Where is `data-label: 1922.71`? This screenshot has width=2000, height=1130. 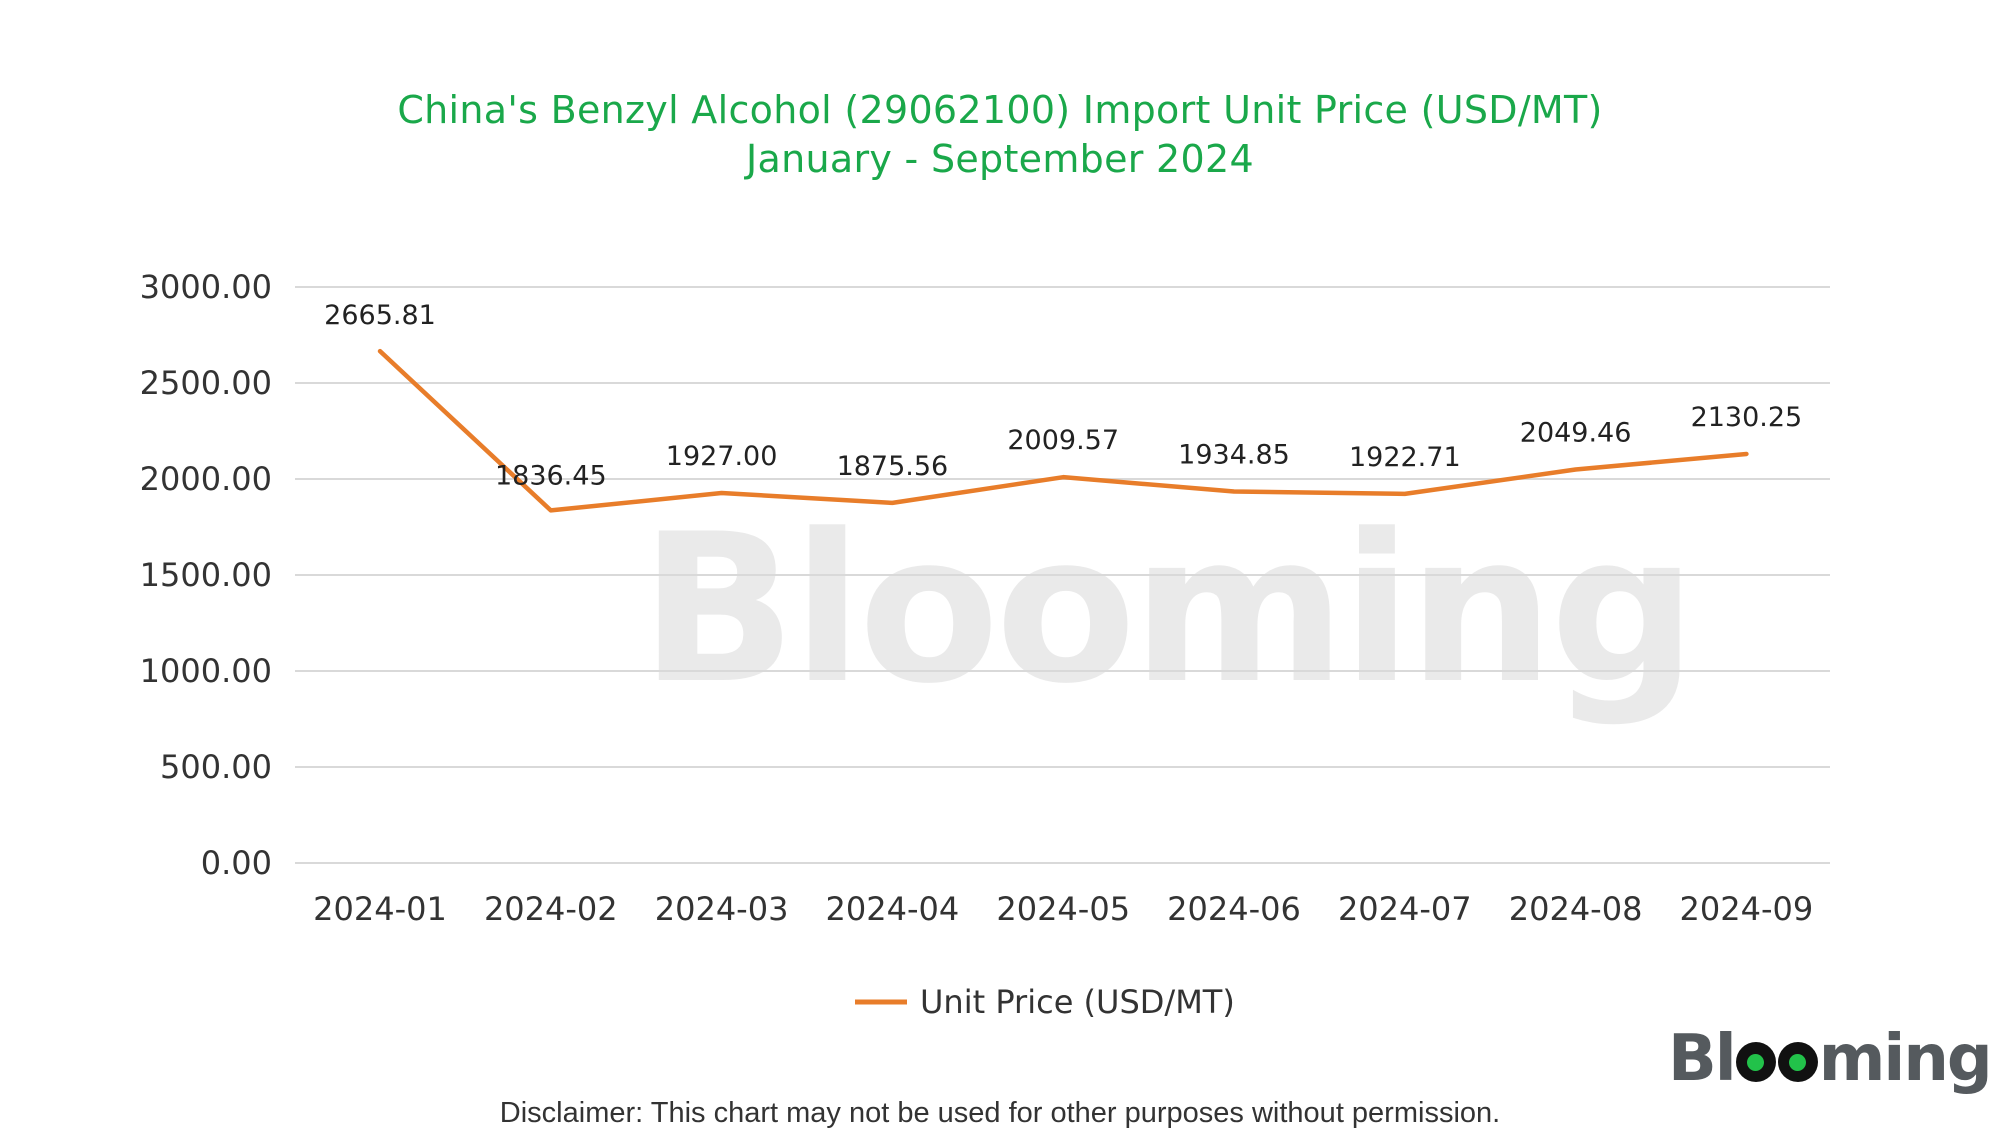
data-label: 1922.71 is located at coordinates (1405, 457).